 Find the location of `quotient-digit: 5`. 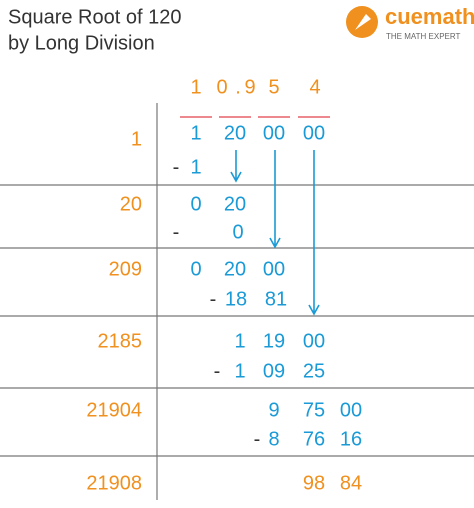

quotient-digit: 5 is located at coordinates (273, 87).